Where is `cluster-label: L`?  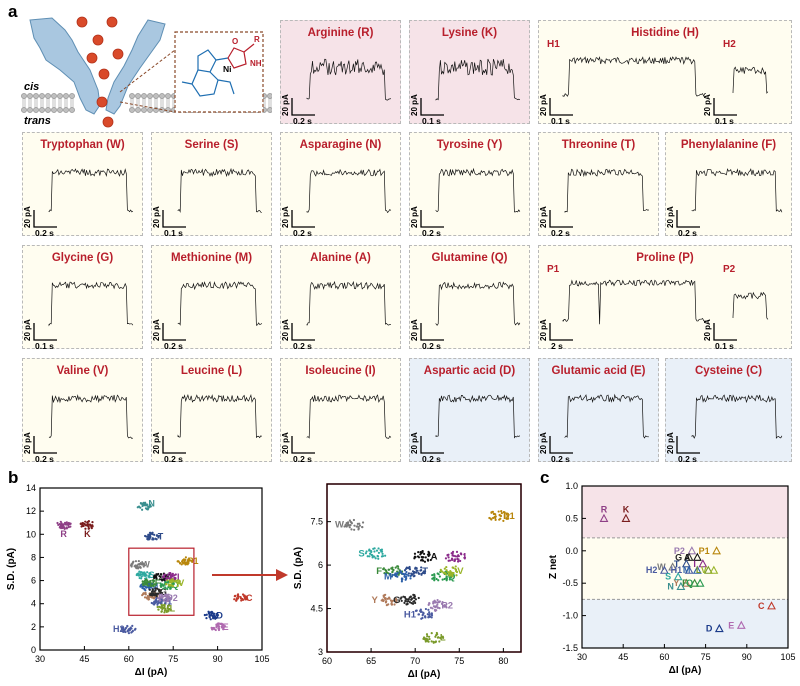 cluster-label: L is located at coordinates (173, 608).